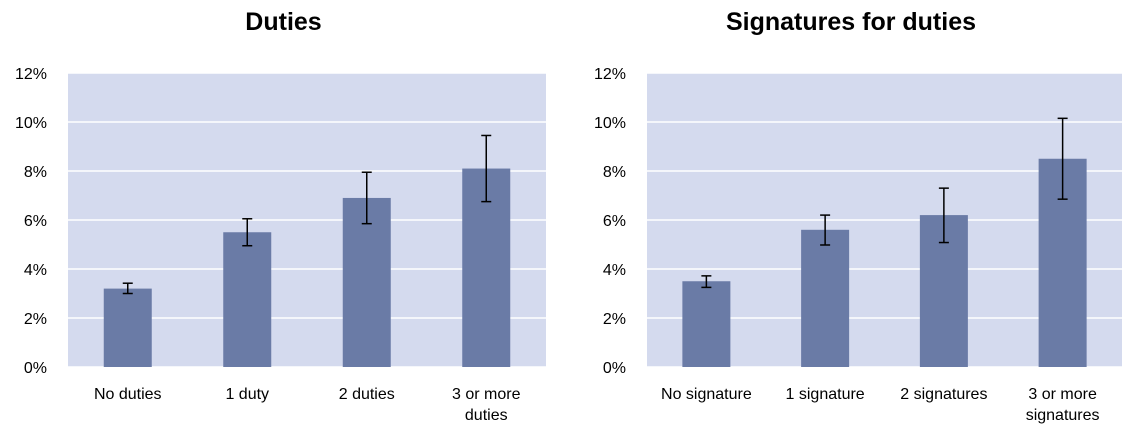  I want to click on x-category-label: 2 signatures, so click(943, 394).